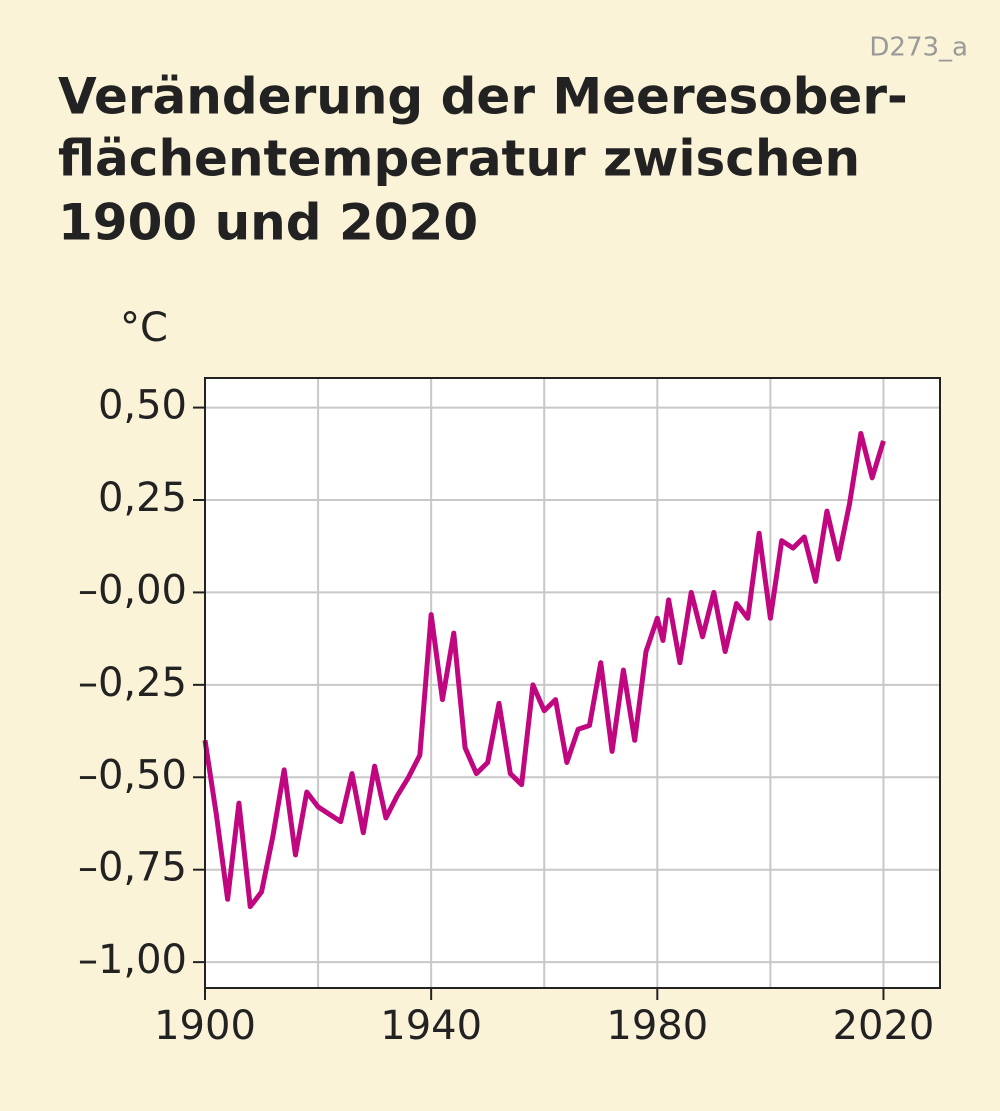  I want to click on y-axis-label: °C, so click(144, 328).